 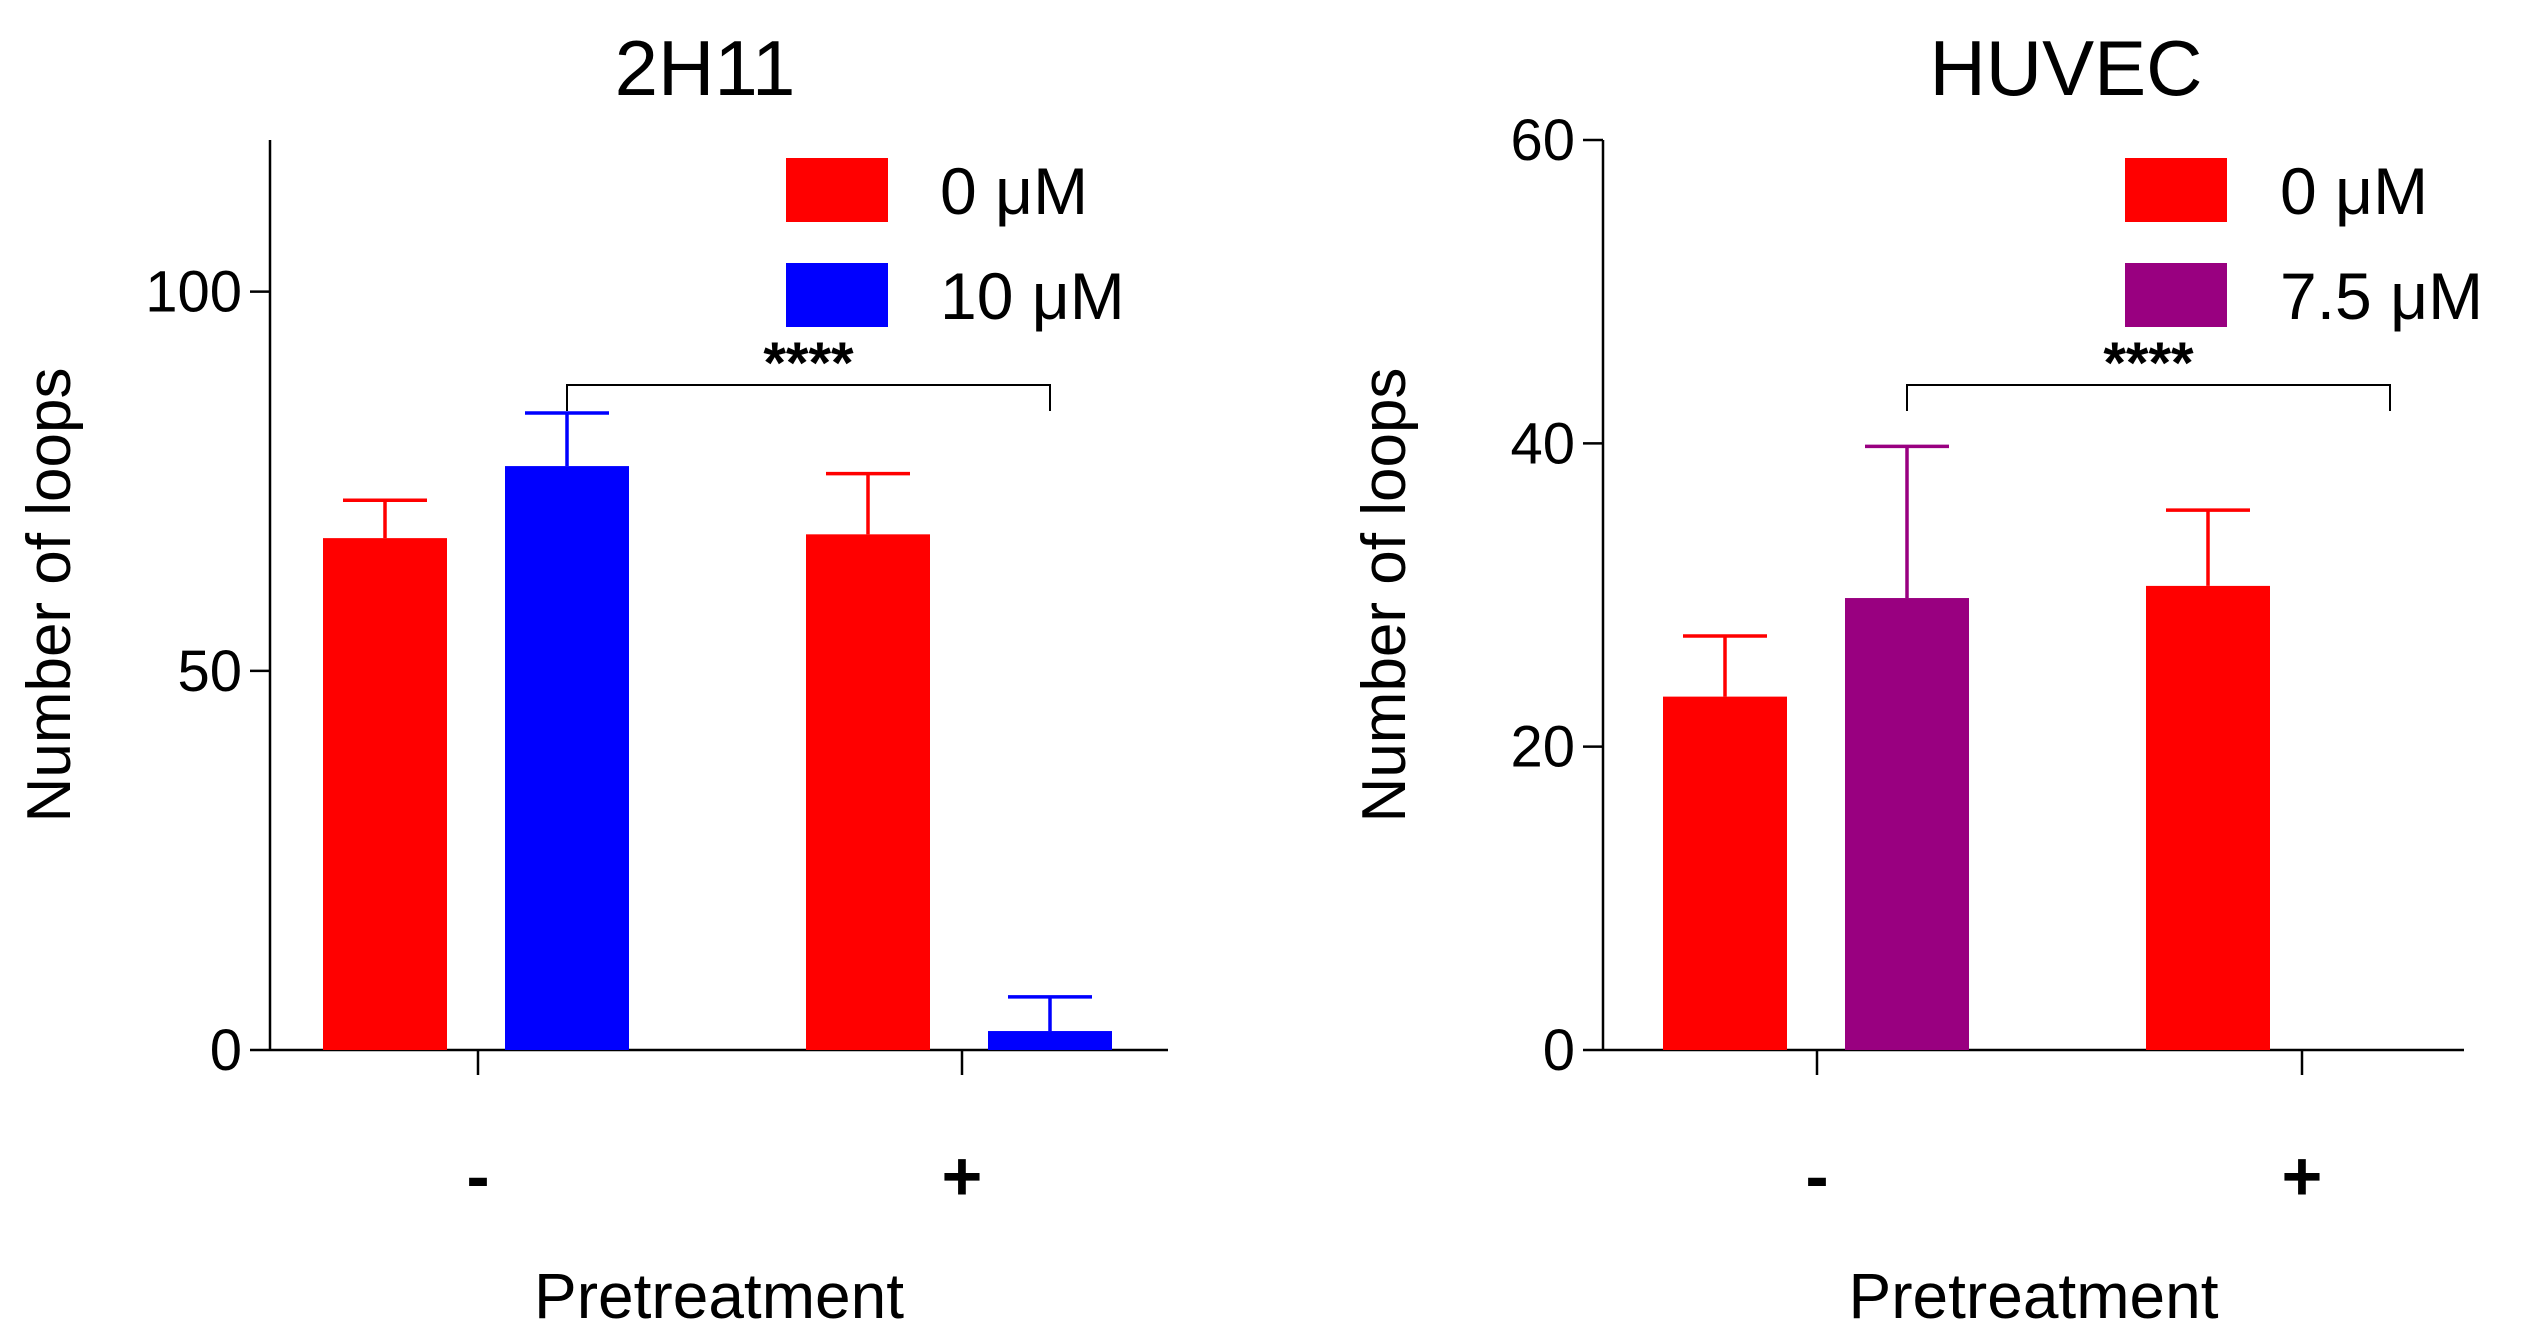 I want to click on y-tick-label: 100, so click(x=193, y=292).